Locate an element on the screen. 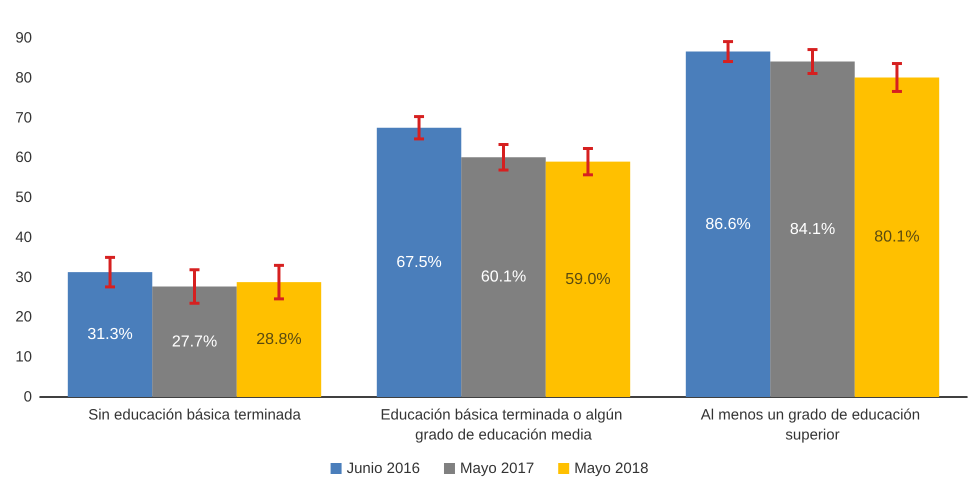  y-tick-label: 60 is located at coordinates (23, 157).